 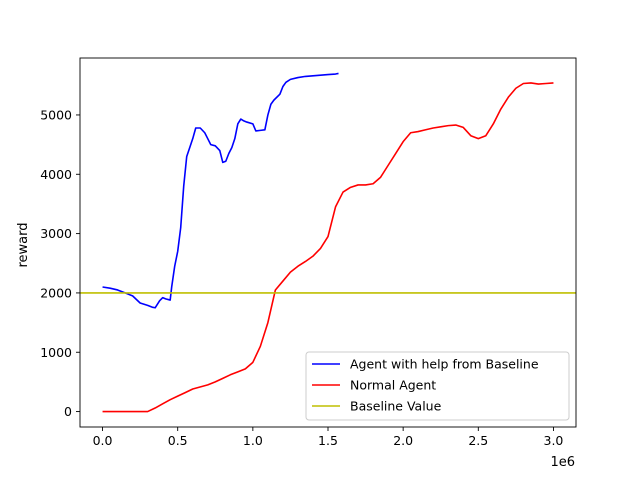 What do you see at coordinates (56, 352) in the screenshot?
I see `y-tick-label: 1000` at bounding box center [56, 352].